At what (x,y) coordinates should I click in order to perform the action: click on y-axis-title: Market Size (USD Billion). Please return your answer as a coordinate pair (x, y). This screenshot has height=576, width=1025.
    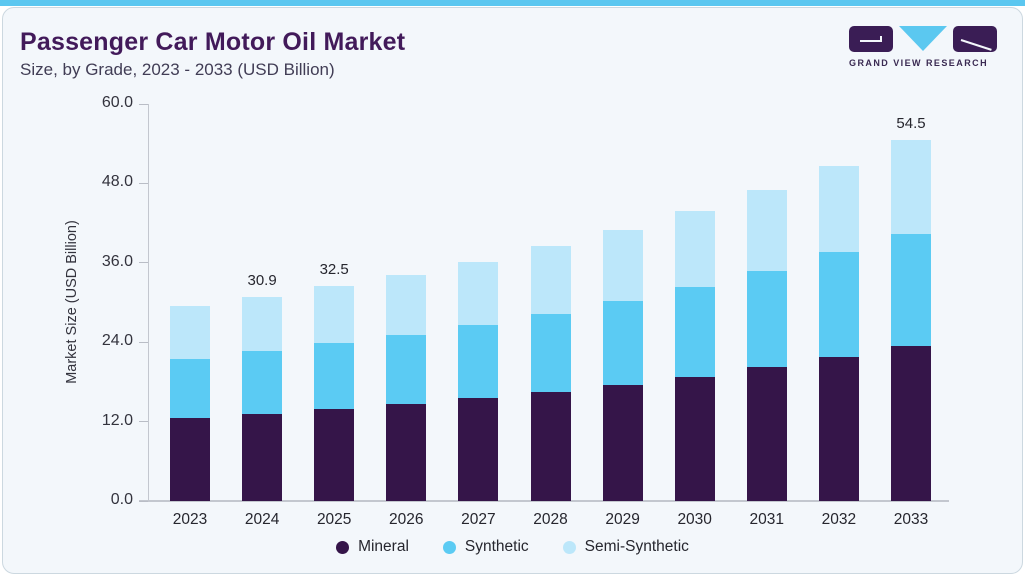
    Looking at the image, I should click on (72, 302).